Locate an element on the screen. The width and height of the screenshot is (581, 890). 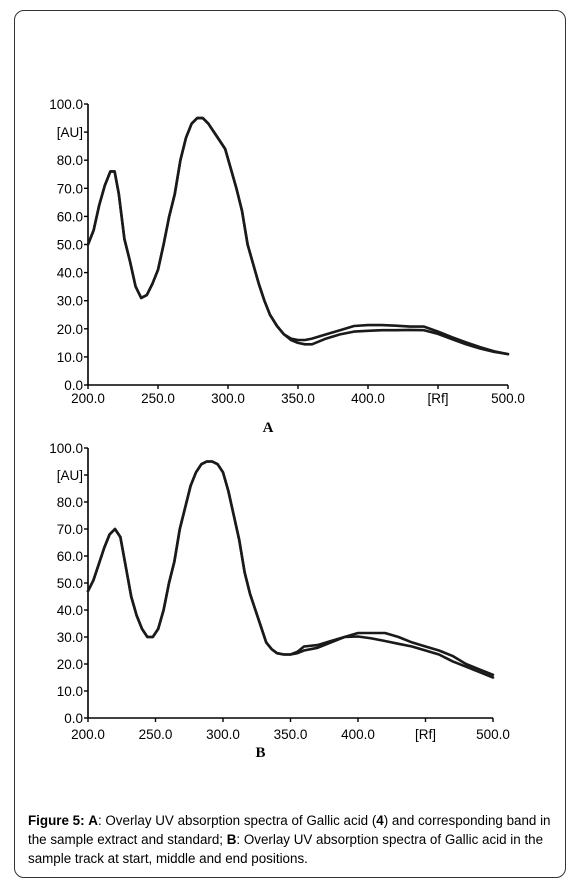
chart-b-y-tick-label: 50.0 is located at coordinates (70, 583).